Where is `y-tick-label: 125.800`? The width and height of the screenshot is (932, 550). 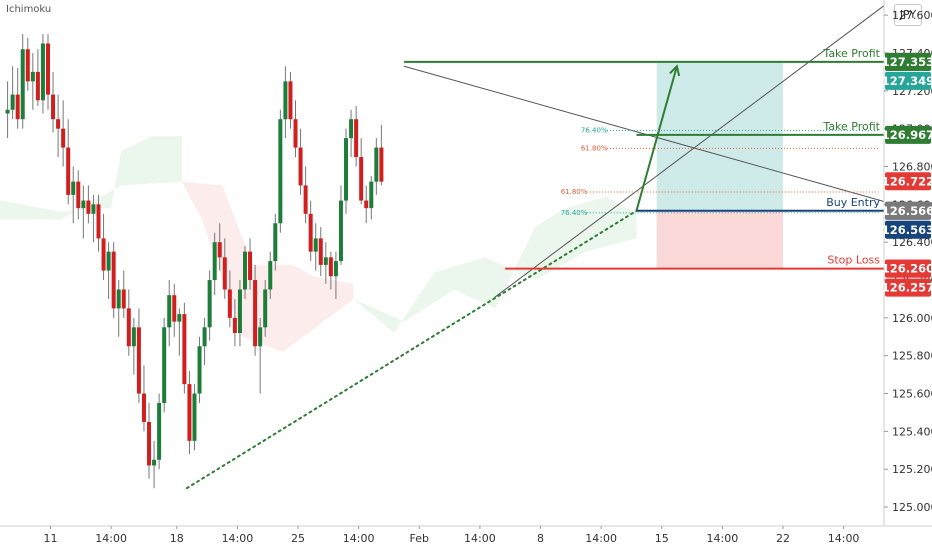 y-tick-label: 125.800 is located at coordinates (912, 356).